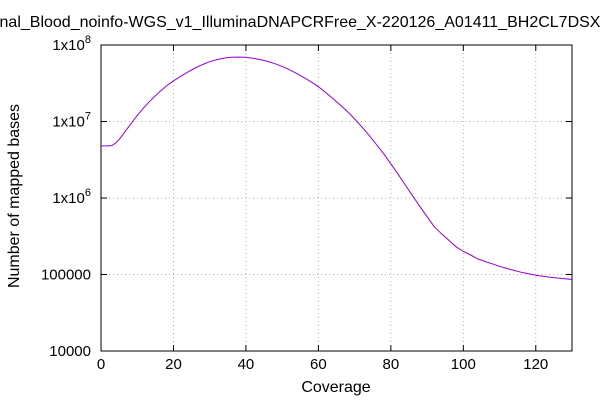 This screenshot has width=600, height=400. I want to click on y-tick-labels: 10000 100000 1x10⁶ 1x10⁷ 1x10⁸, so click(66, 197).